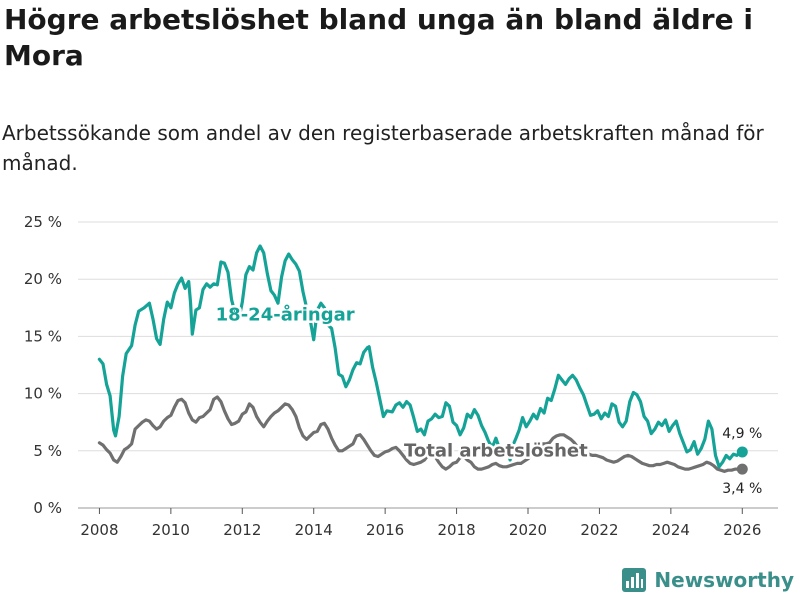 The width and height of the screenshot is (800, 600). Describe the element at coordinates (742, 452) in the screenshot. I see `end-point-youth` at that location.